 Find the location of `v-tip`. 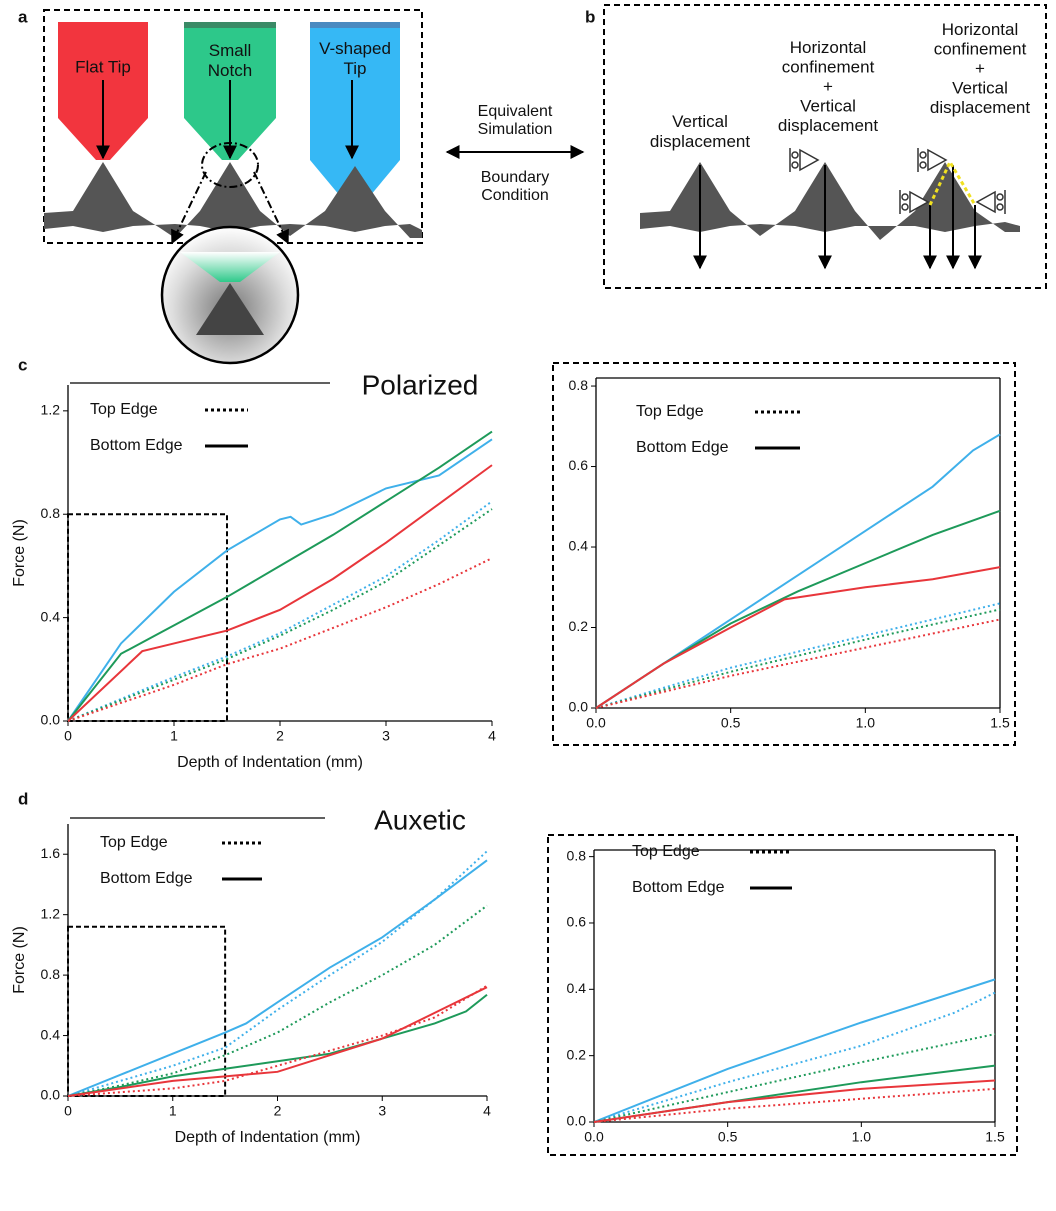

v-tip is located at coordinates (355, 109).